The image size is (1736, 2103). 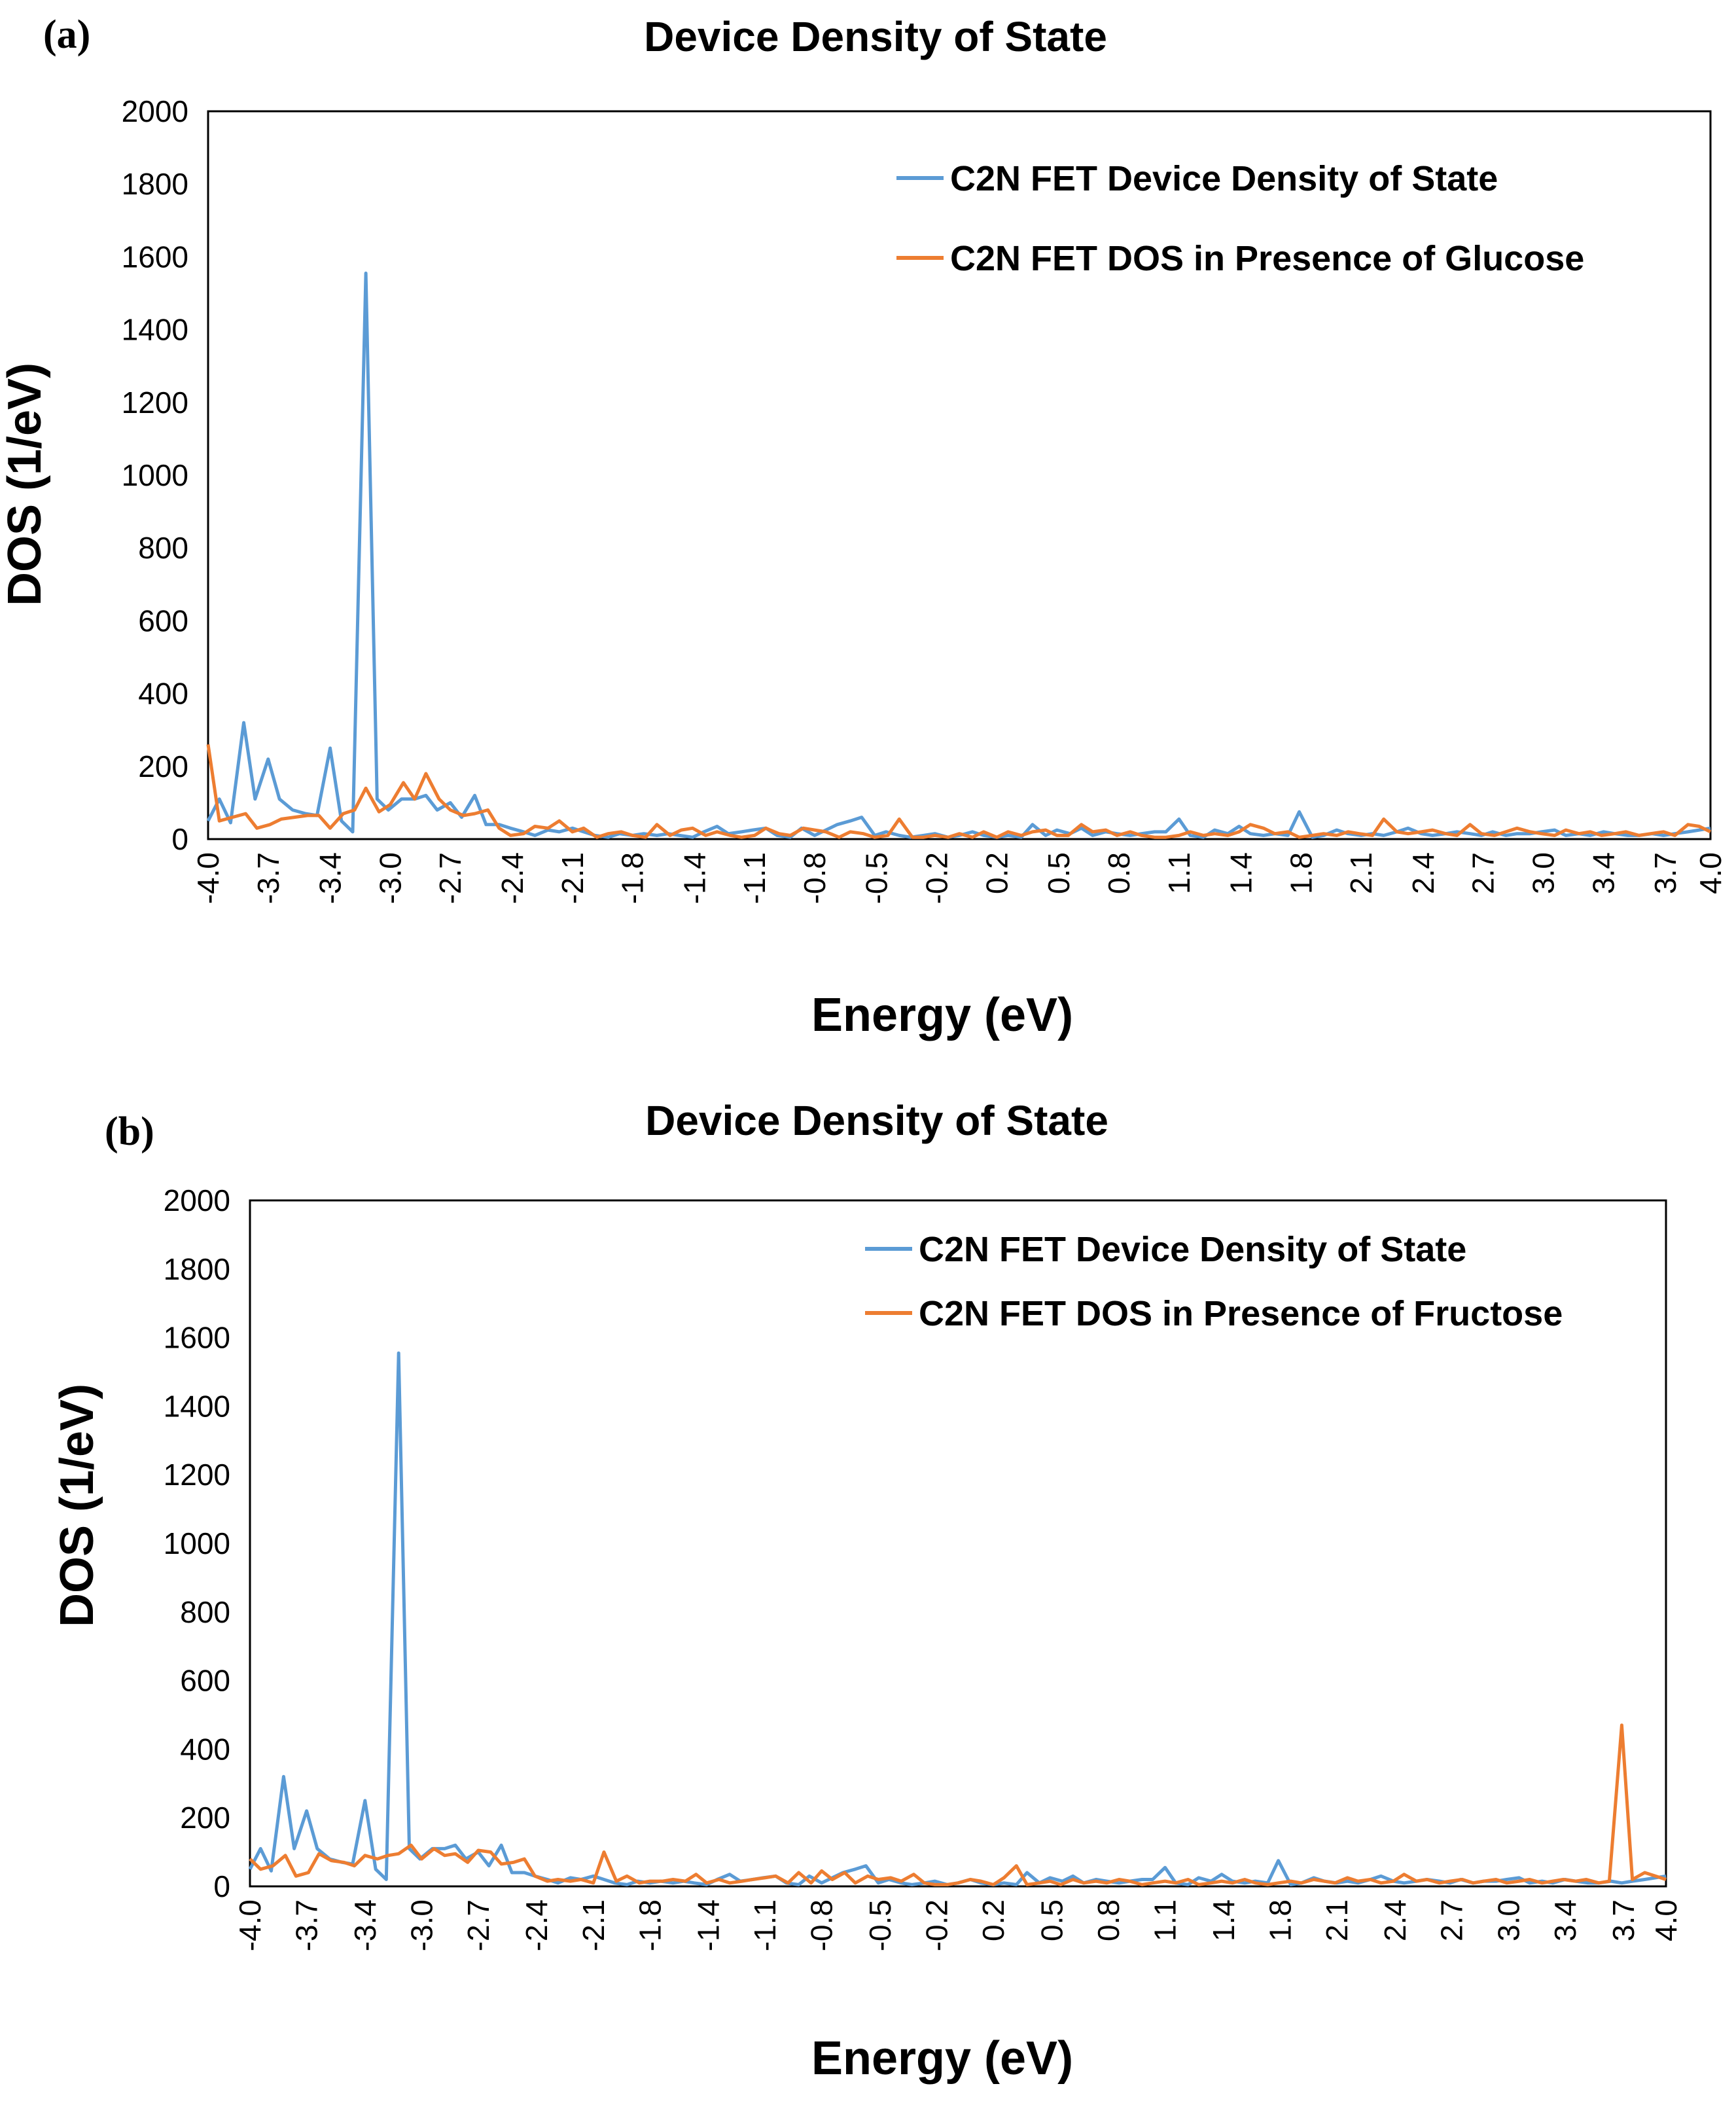 What do you see at coordinates (67, 34) in the screenshot?
I see `panel-label: (a)` at bounding box center [67, 34].